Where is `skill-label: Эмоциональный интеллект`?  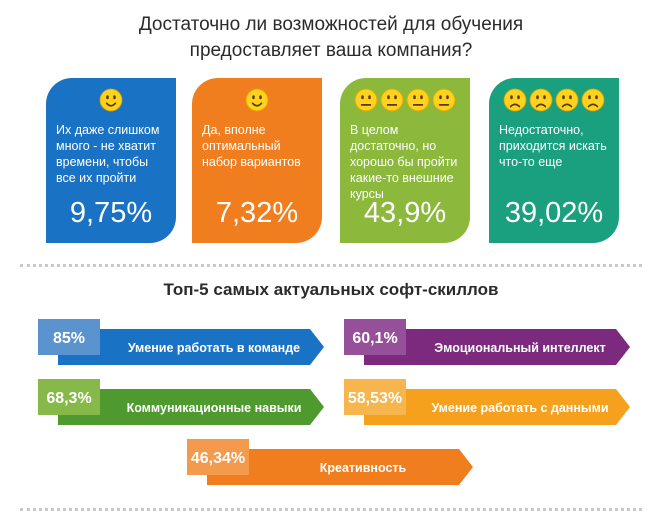 skill-label: Эмоциональный интеллект is located at coordinates (519, 348).